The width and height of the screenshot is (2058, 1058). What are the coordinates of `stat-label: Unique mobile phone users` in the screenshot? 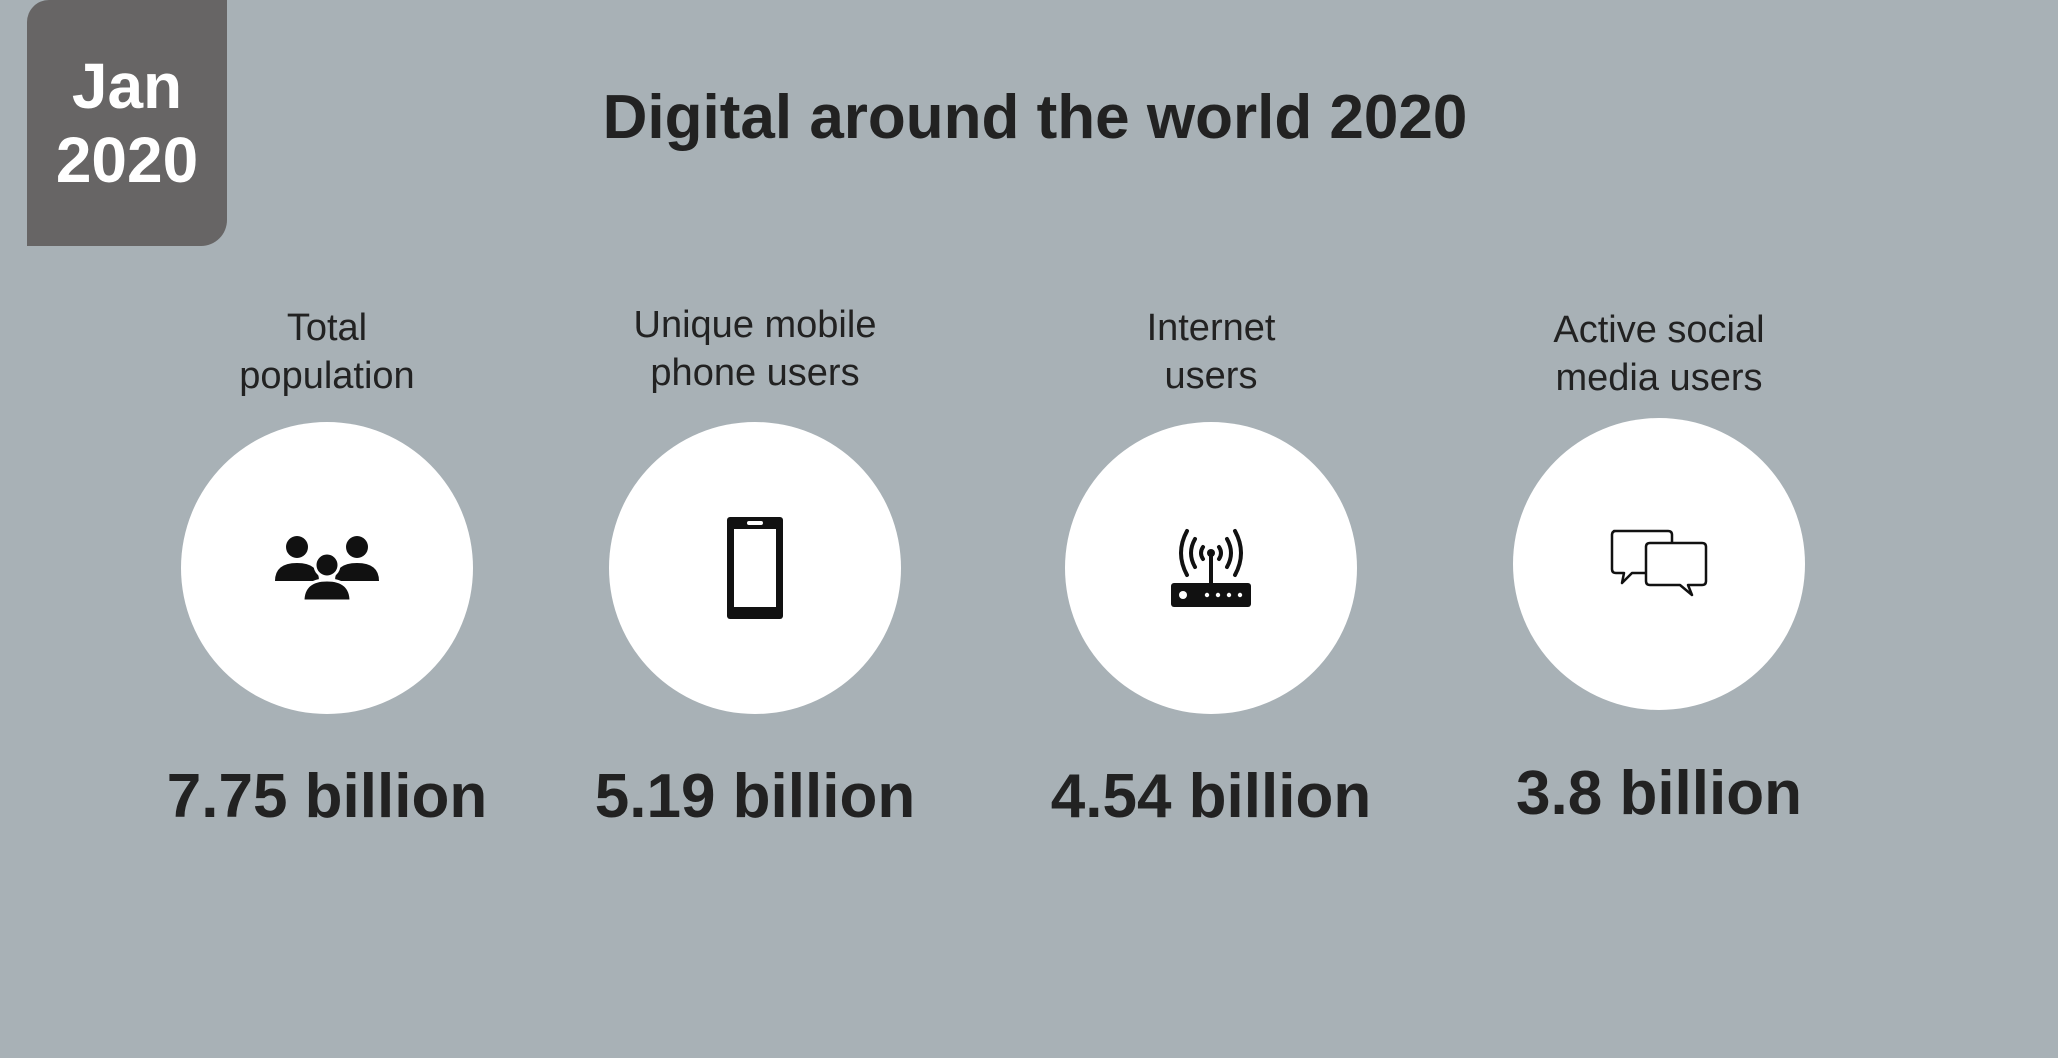 It's located at (755, 349).